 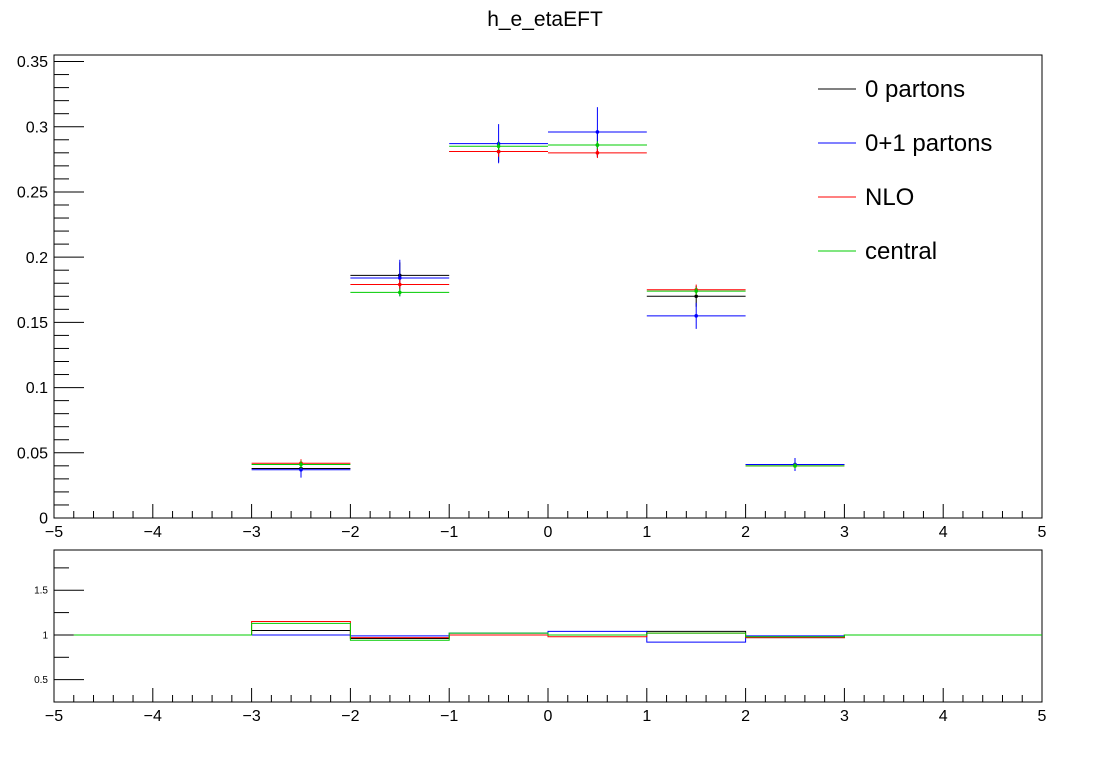 What do you see at coordinates (546, 522) in the screenshot?
I see `main-x-axis: −5 −4 −3 −2 −1 0 1 2 3 4 5` at bounding box center [546, 522].